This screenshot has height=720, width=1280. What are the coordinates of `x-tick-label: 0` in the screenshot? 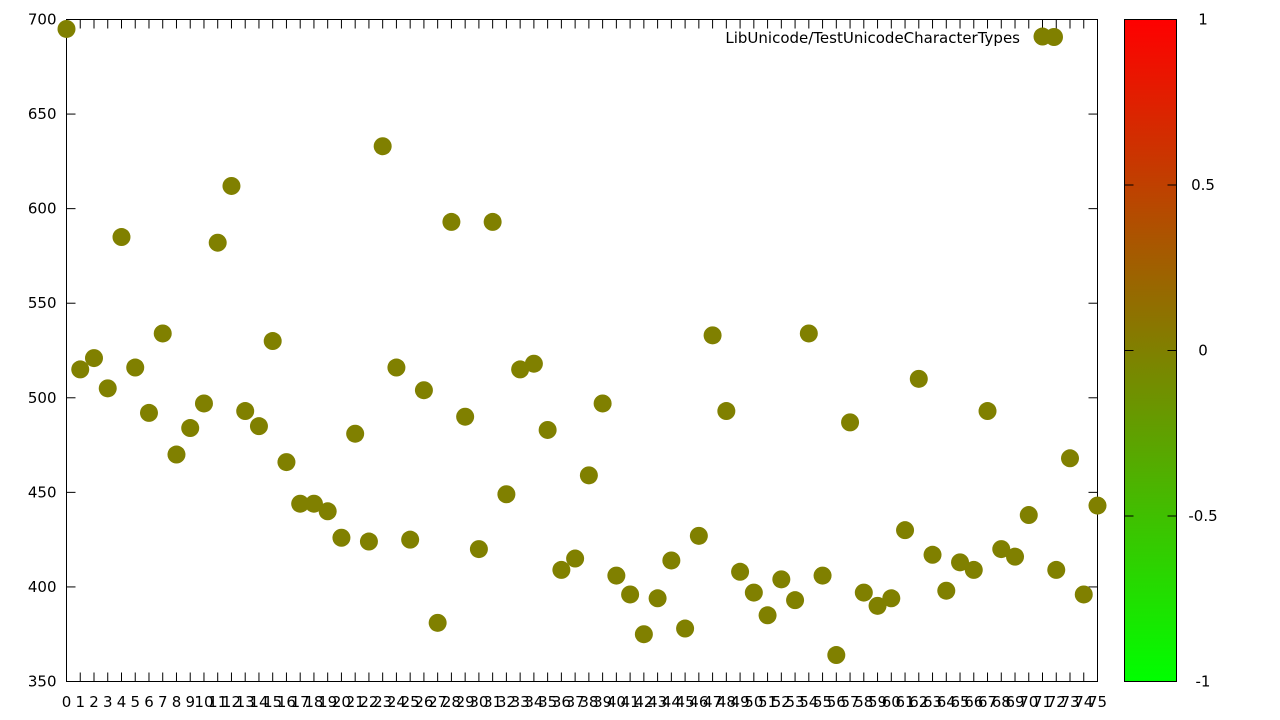 It's located at (67, 702).